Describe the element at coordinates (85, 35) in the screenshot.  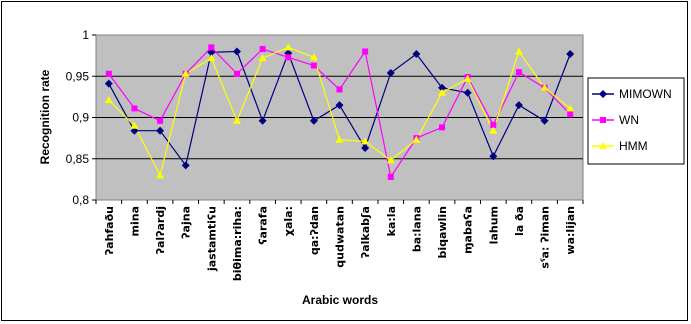
I see `y-tick-label: 1` at that location.